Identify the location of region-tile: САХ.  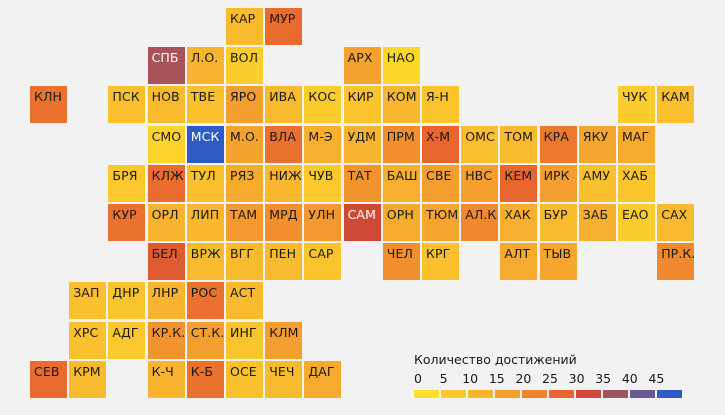
(676, 222).